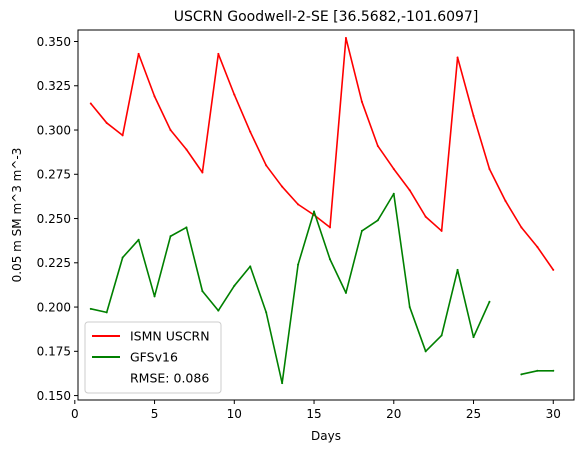 This screenshot has width=584, height=453. Describe the element at coordinates (54, 263) in the screenshot. I see `y-tick-label: 0.225` at that location.